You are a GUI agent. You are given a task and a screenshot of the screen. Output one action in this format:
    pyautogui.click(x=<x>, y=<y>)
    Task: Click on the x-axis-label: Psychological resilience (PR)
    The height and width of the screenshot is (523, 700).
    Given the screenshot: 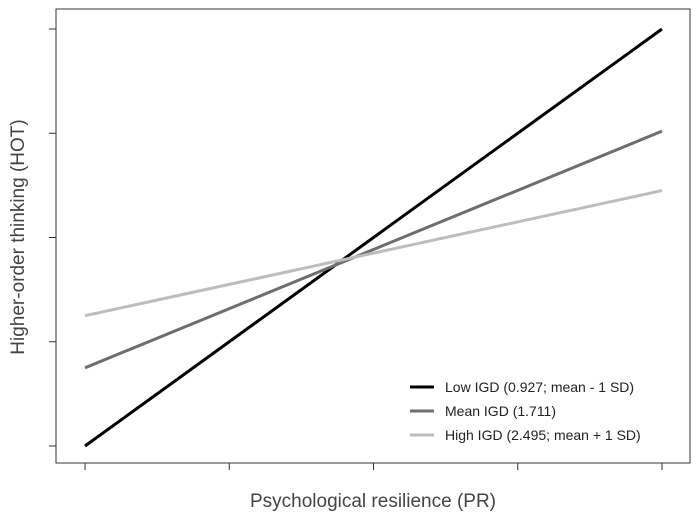 What is the action you would take?
    pyautogui.click(x=373, y=501)
    